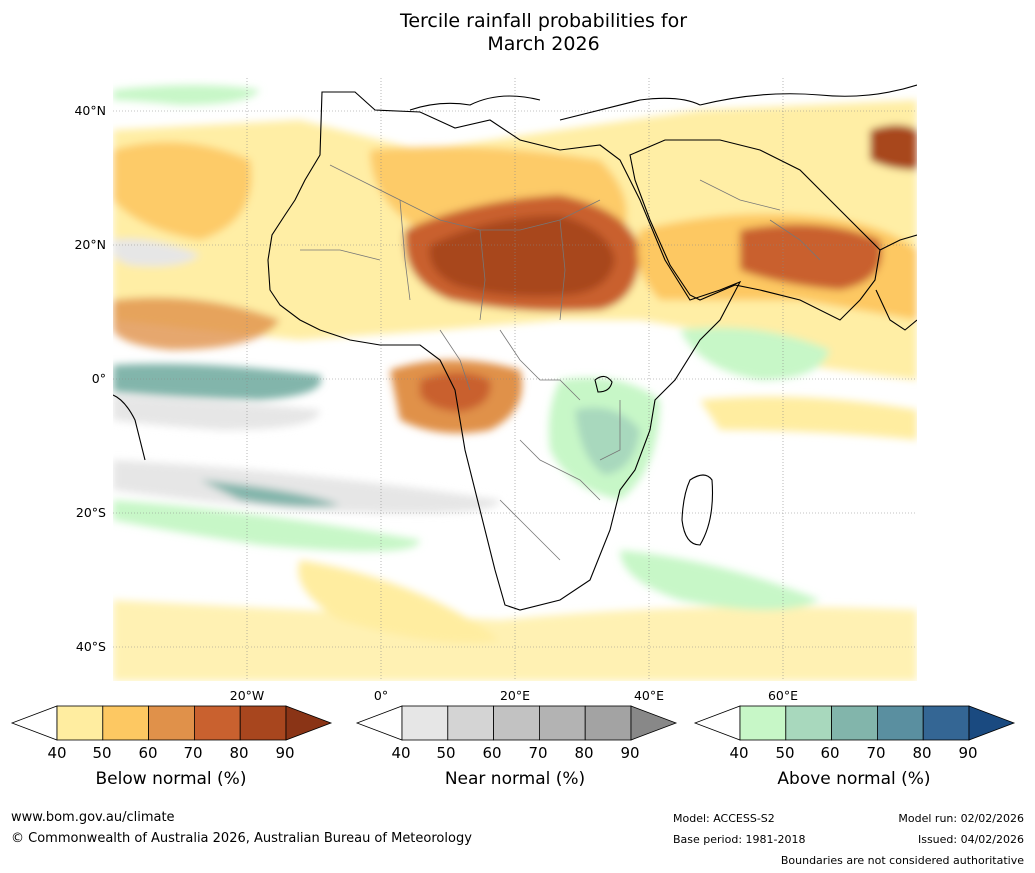 This screenshot has height=873, width=1035. What do you see at coordinates (381, 695) in the screenshot?
I see `lon-label-0: 0°` at bounding box center [381, 695].